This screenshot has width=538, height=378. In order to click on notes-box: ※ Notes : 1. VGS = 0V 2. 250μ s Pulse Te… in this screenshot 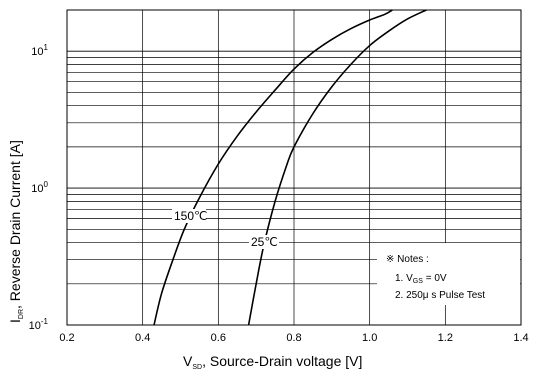, I will do `click(448, 274)`.